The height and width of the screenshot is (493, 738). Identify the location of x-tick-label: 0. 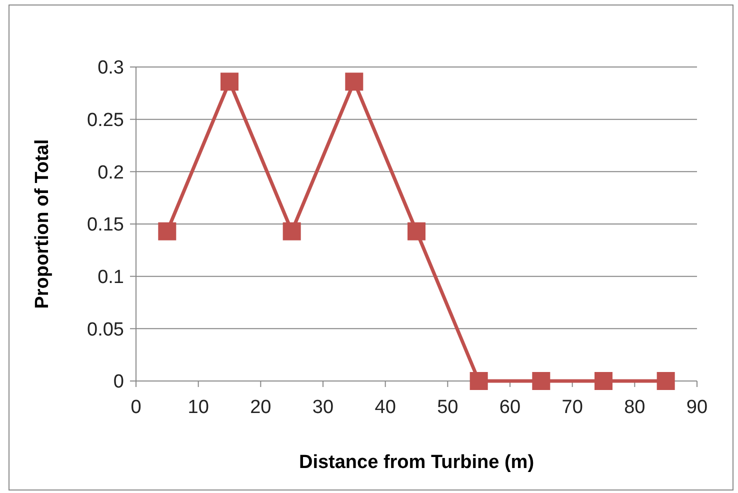
(136, 407).